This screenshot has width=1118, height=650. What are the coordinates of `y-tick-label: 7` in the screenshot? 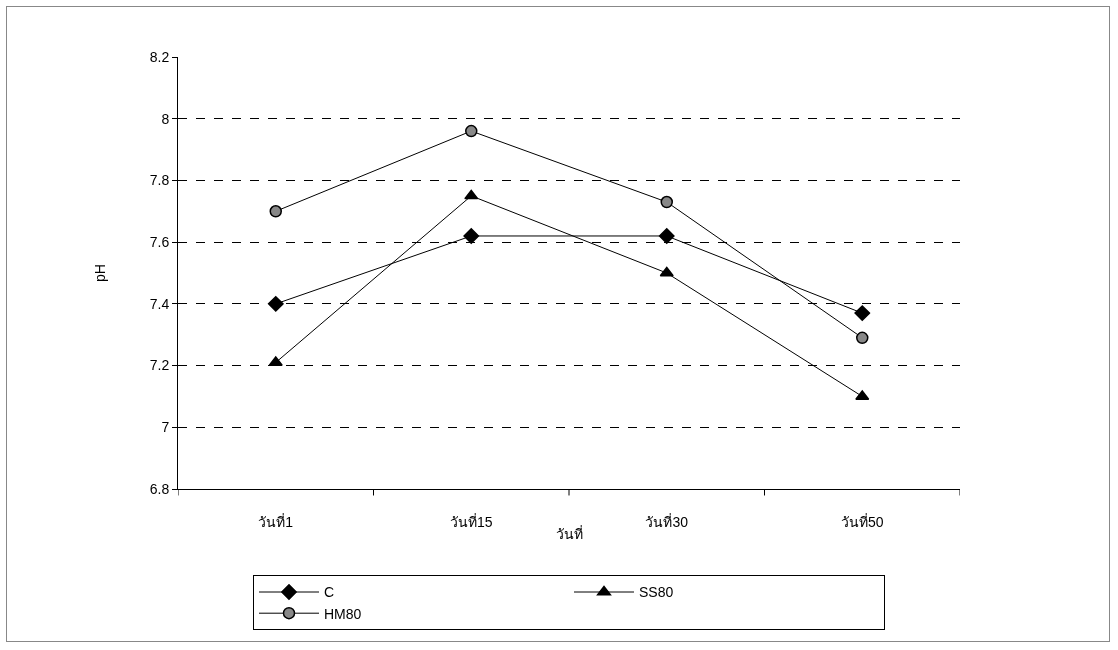 It's located at (165, 427).